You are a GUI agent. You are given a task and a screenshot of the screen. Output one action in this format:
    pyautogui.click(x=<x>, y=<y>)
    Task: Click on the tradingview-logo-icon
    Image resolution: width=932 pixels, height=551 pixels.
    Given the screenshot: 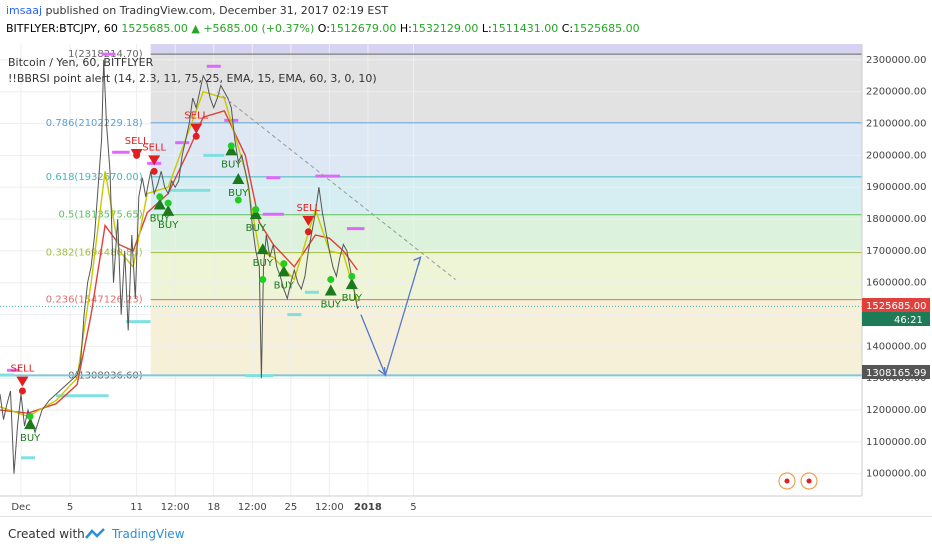 What is the action you would take?
    pyautogui.click(x=95, y=533)
    